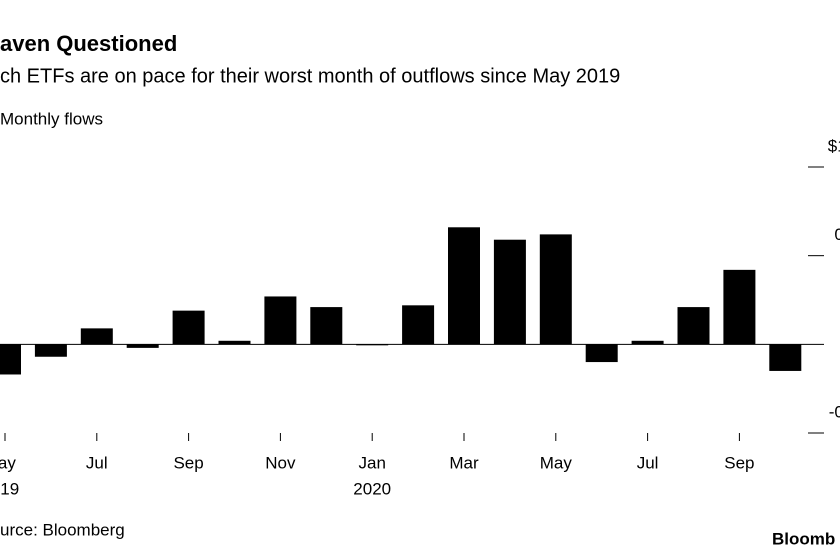  I want to click on y-tick-label: 0.5, so click(837, 234).